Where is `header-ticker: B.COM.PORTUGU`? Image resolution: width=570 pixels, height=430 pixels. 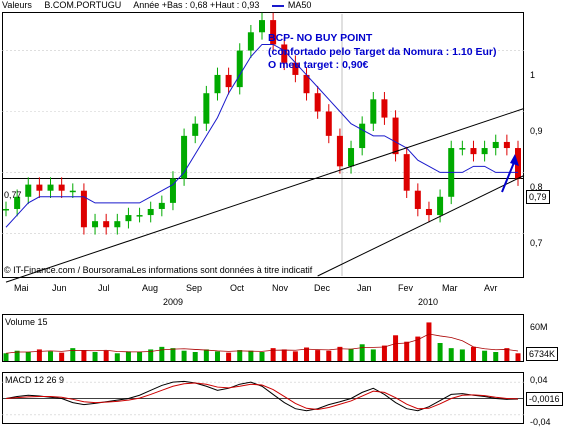 header-ticker: B.COM.PORTUGU is located at coordinates (83, 5).